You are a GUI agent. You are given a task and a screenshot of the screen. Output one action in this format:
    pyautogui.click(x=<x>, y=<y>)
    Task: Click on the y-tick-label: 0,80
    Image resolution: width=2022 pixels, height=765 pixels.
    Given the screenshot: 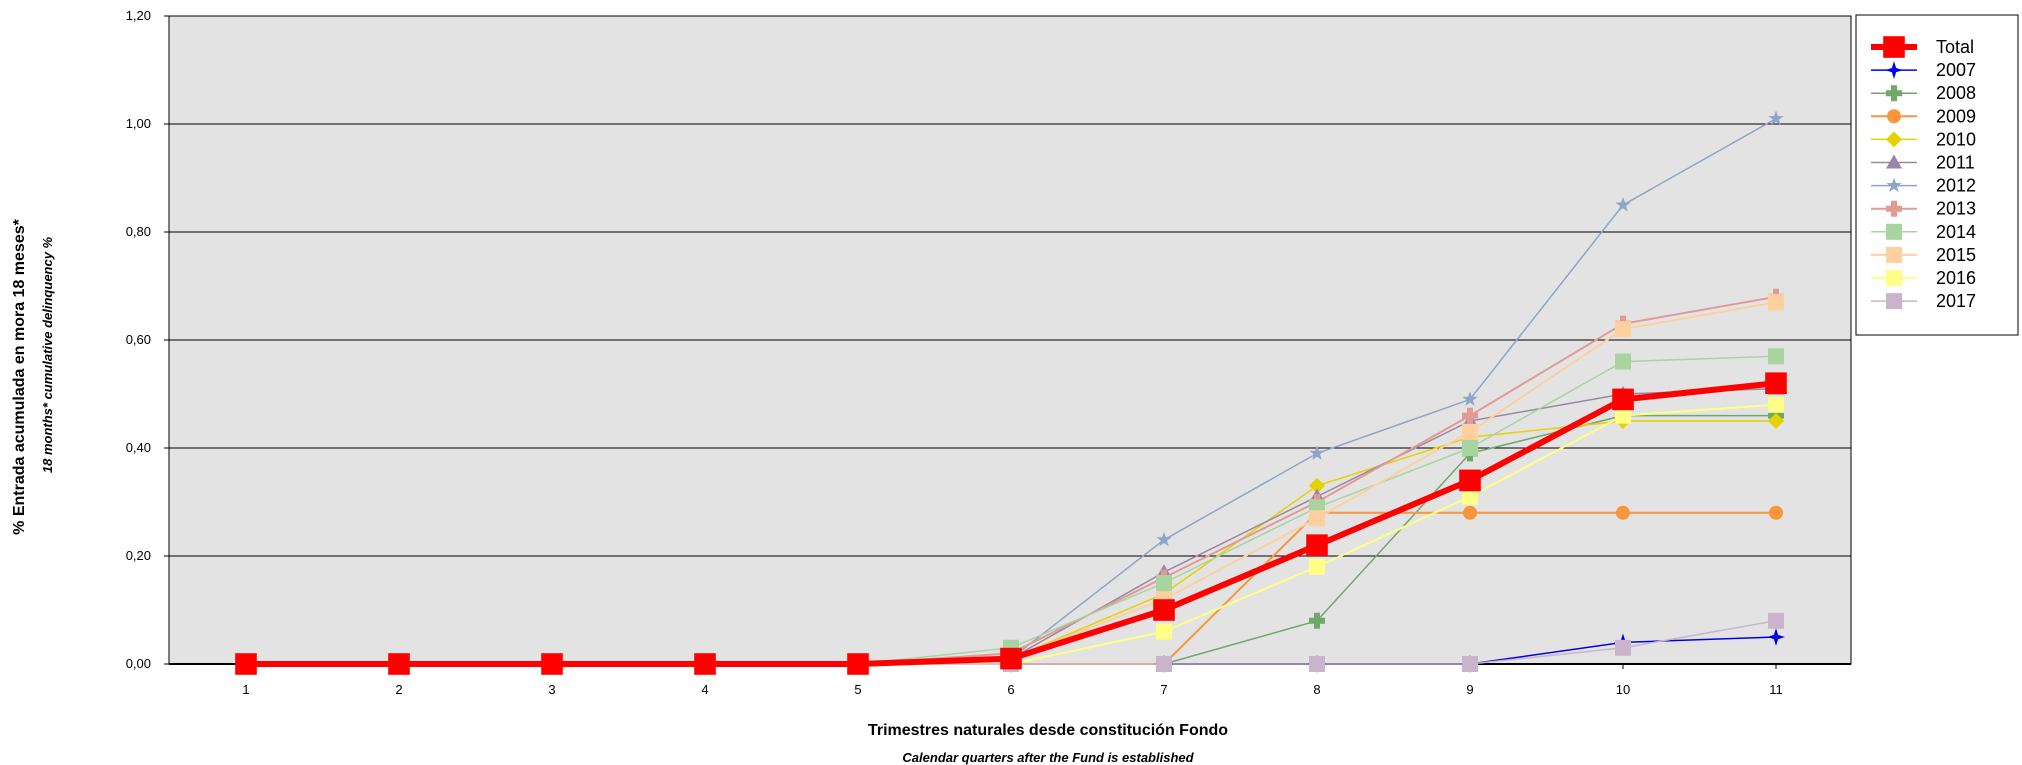 What is the action you would take?
    pyautogui.click(x=138, y=231)
    